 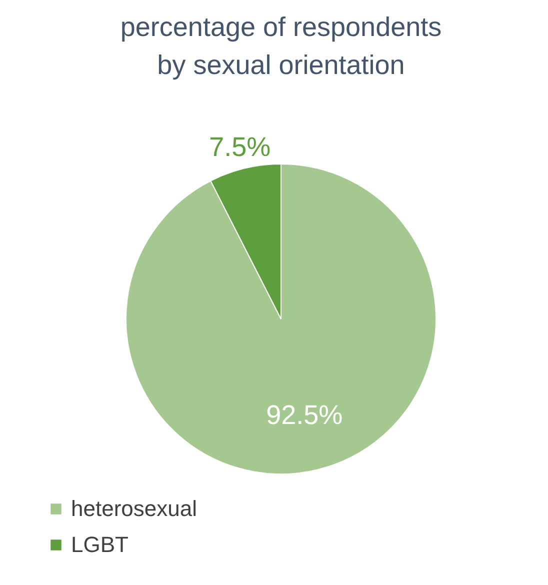 What do you see at coordinates (240, 147) in the screenshot?
I see `data-label: 7.5%` at bounding box center [240, 147].